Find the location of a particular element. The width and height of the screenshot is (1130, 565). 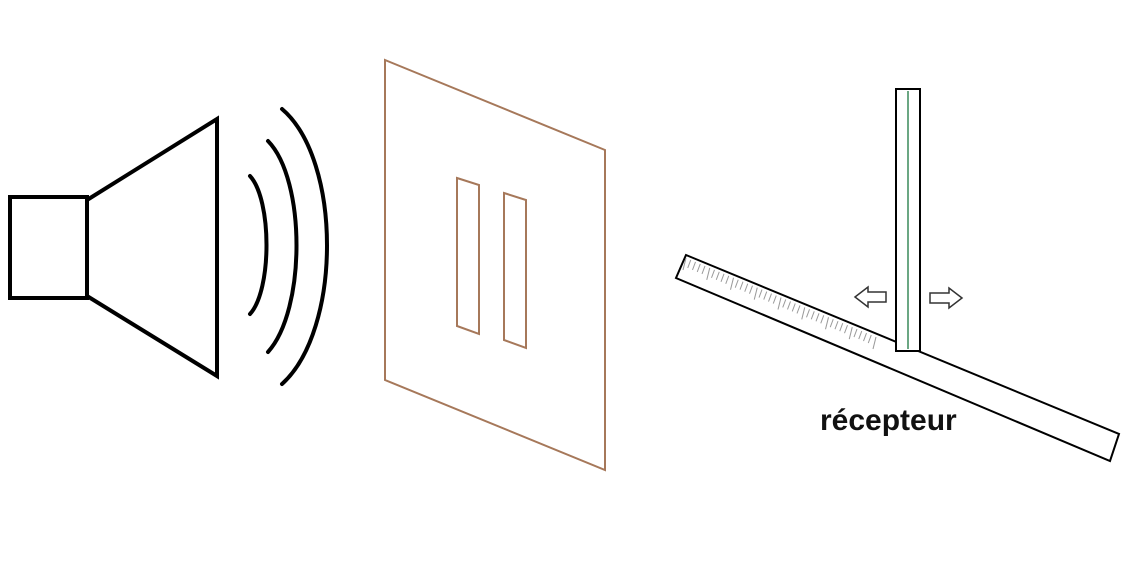

left-arrow-icon is located at coordinates (870, 297).